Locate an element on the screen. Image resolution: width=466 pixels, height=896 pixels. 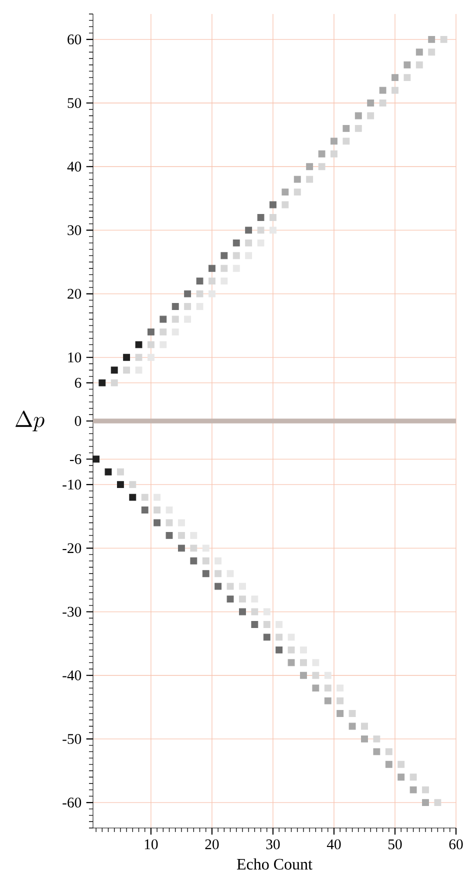
x-tick-label: 50 is located at coordinates (395, 844).